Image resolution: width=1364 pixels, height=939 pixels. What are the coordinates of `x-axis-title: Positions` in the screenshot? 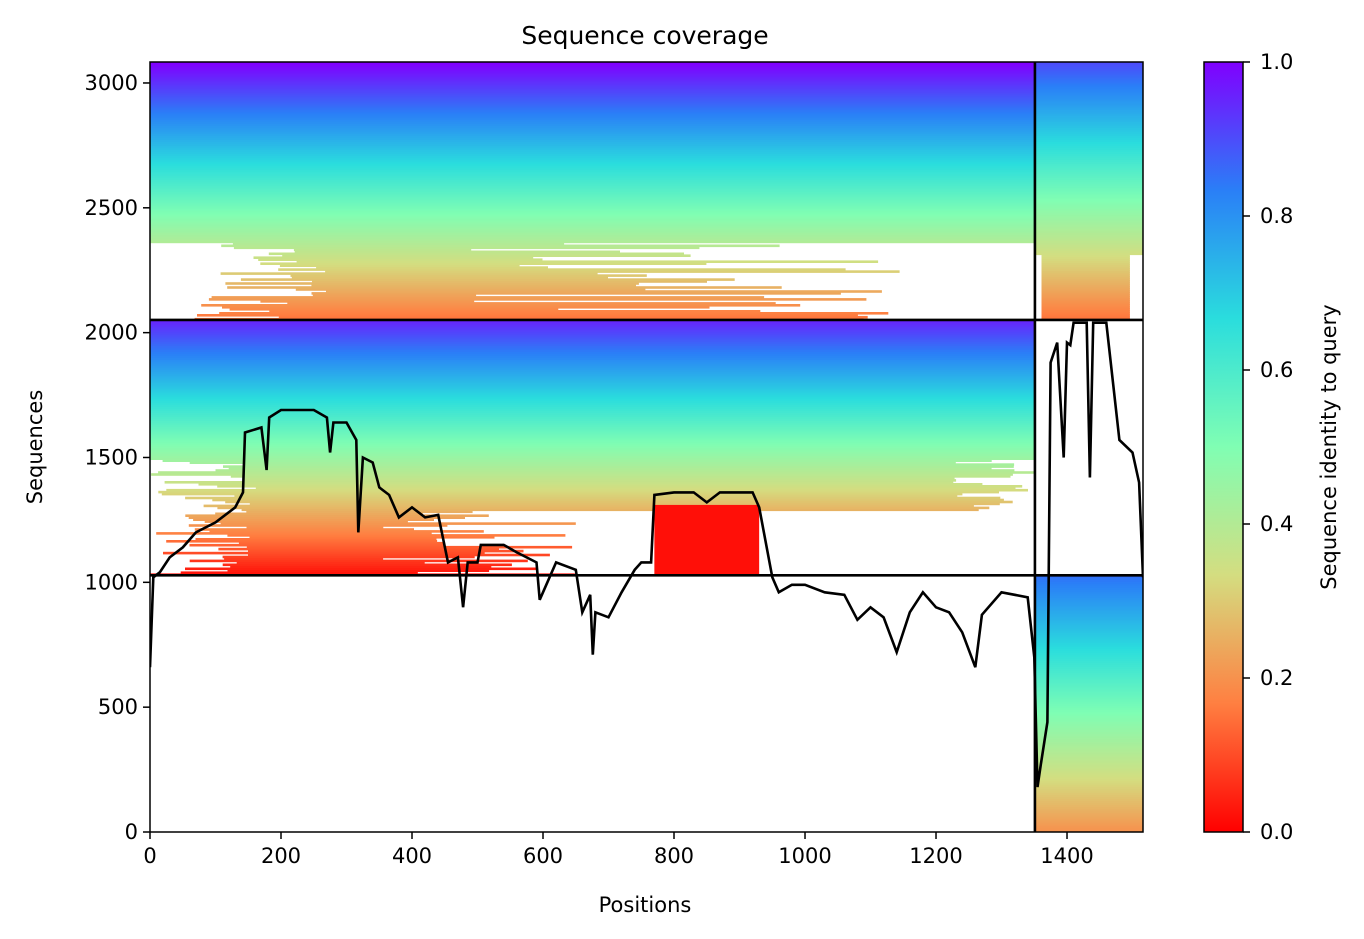 It's located at (645, 905).